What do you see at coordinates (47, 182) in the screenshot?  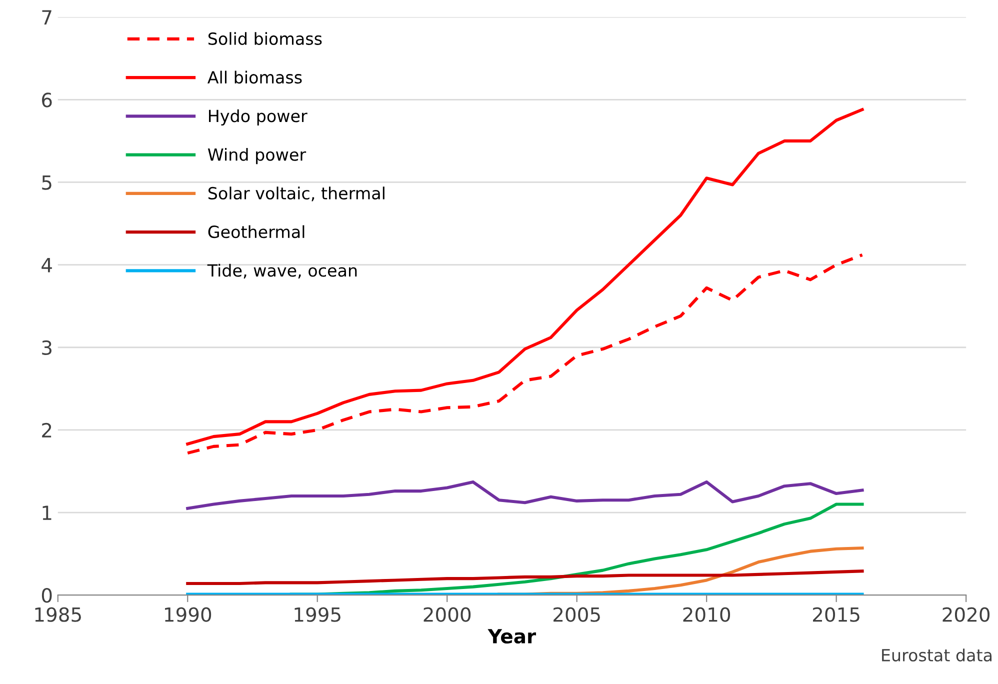 I see `y-tick-label: 5` at bounding box center [47, 182].